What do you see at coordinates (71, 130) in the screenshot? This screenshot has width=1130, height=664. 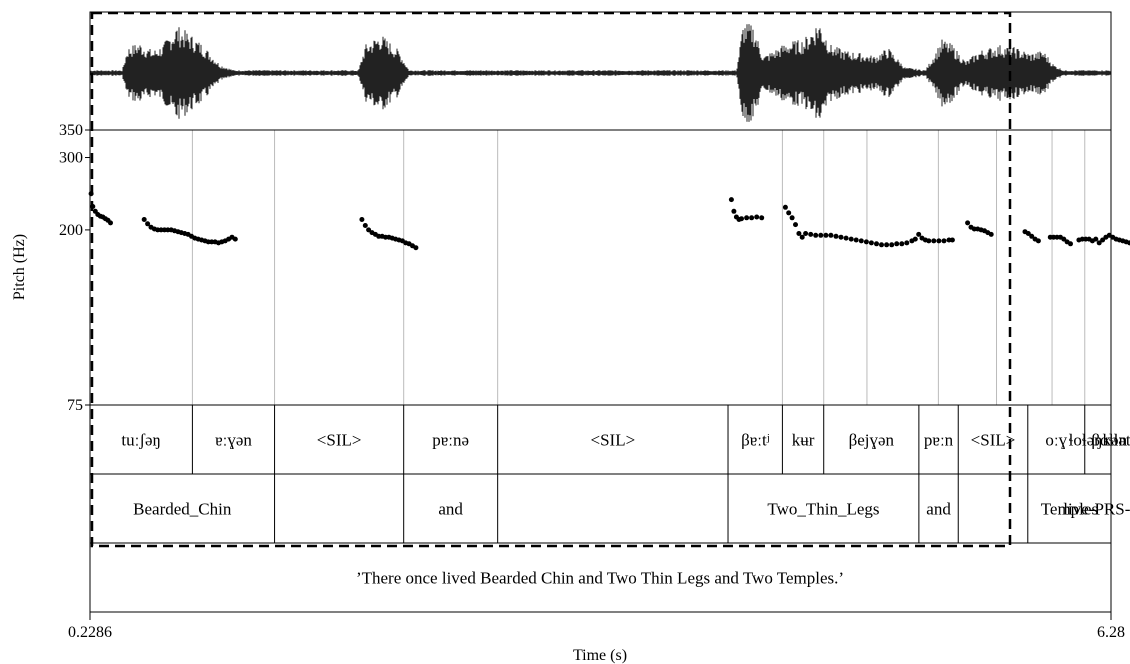 I see `y-tick-label: 350` at bounding box center [71, 130].